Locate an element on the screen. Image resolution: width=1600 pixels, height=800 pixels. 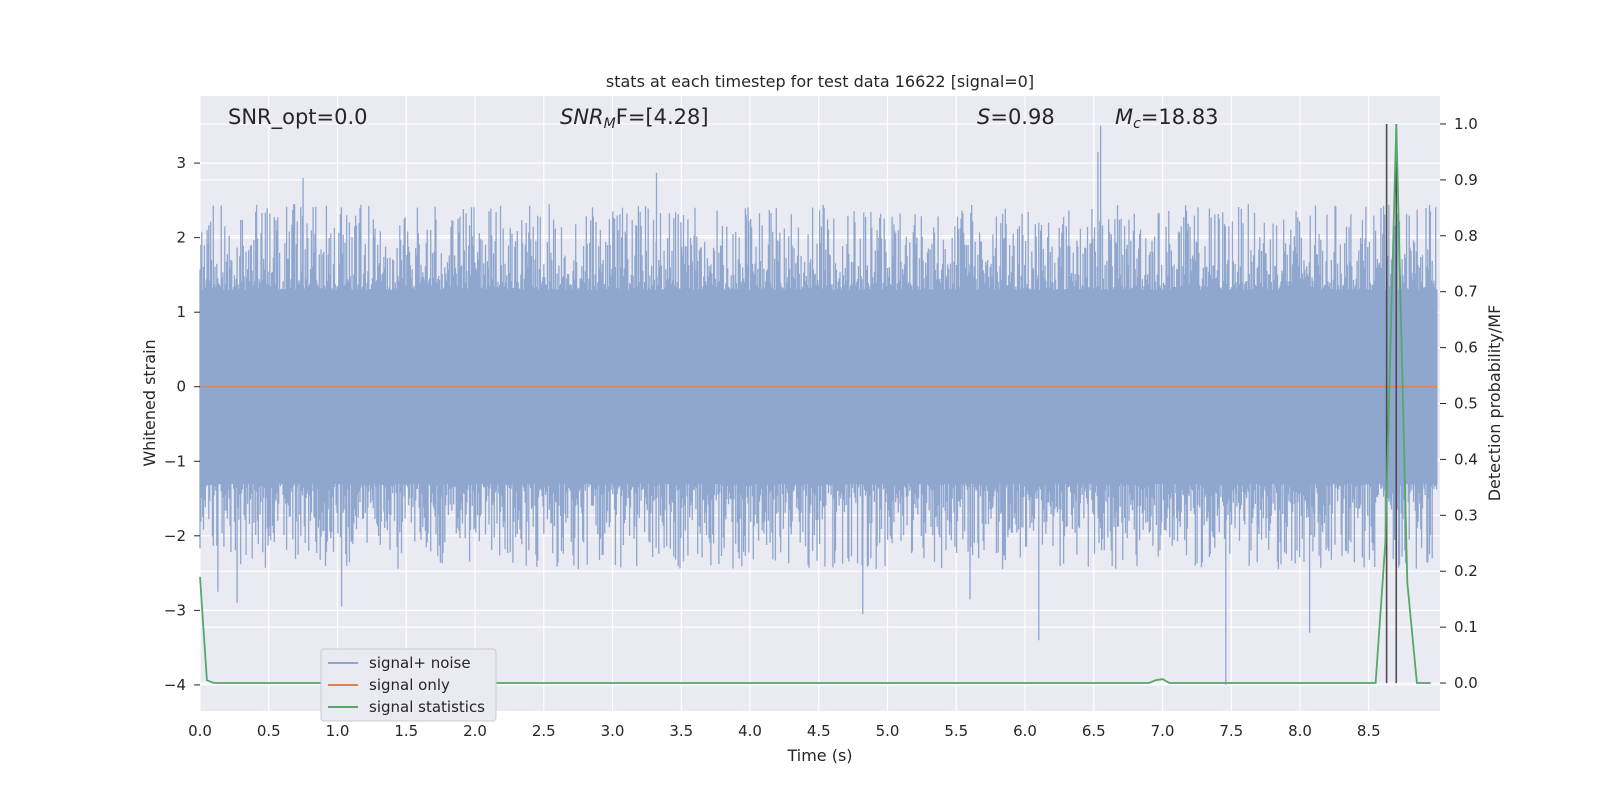
x-tick-label: 7.0 is located at coordinates (1163, 731).